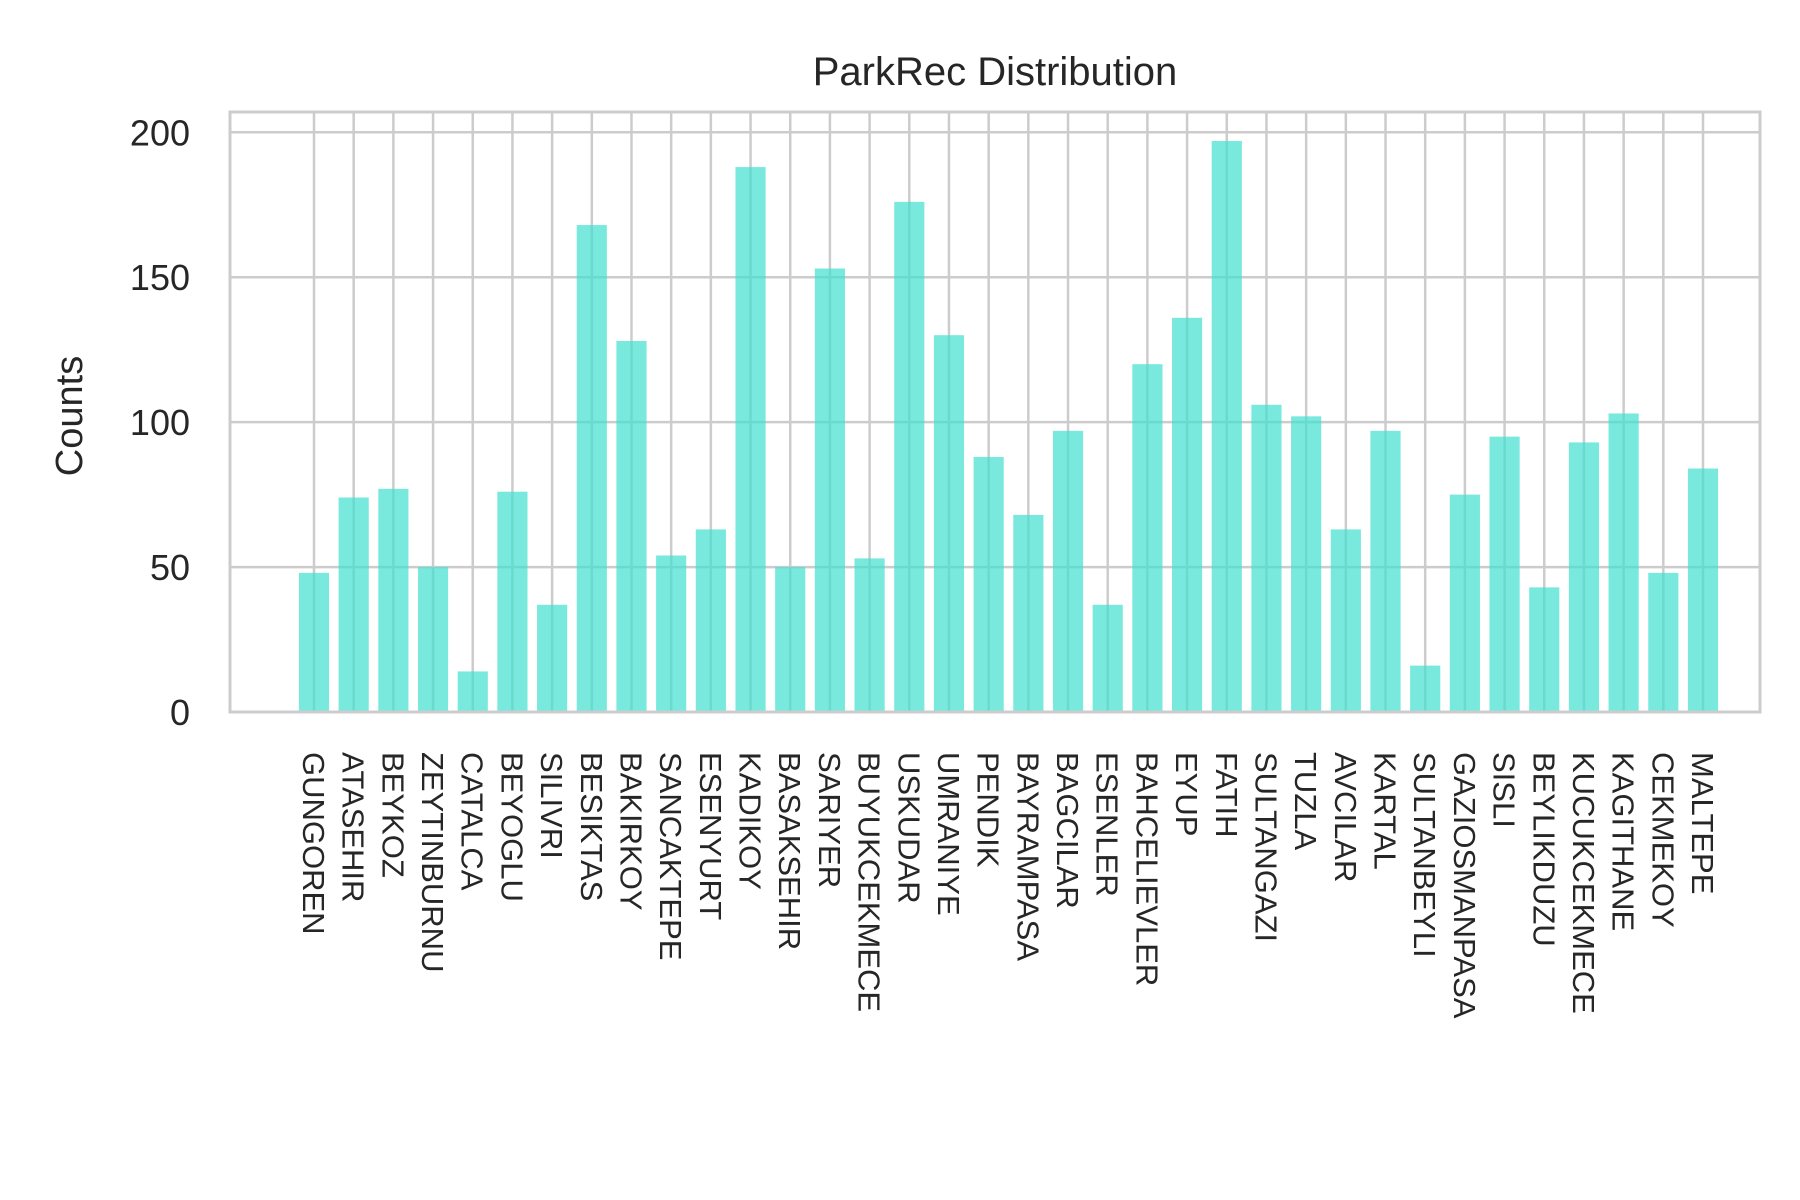  Describe the element at coordinates (70, 416) in the screenshot. I see `y-axis-label: Counts` at that location.